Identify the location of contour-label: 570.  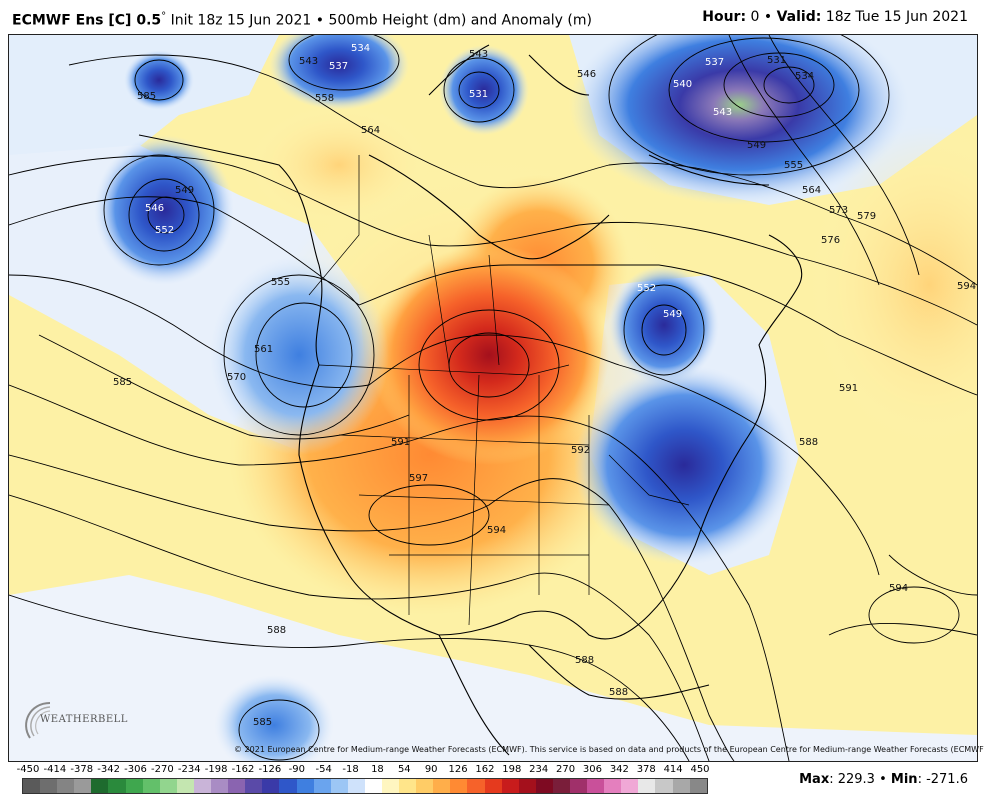
(236, 377).